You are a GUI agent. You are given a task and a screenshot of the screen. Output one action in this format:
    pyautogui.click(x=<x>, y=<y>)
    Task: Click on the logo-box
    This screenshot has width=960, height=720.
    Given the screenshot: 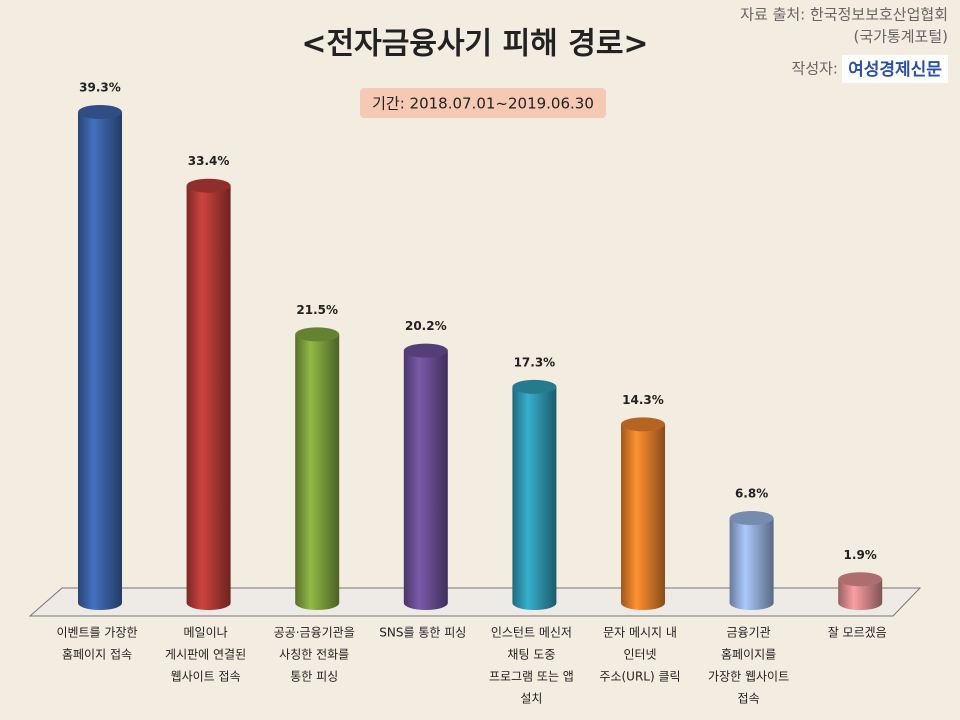 What is the action you would take?
    pyautogui.click(x=895, y=69)
    